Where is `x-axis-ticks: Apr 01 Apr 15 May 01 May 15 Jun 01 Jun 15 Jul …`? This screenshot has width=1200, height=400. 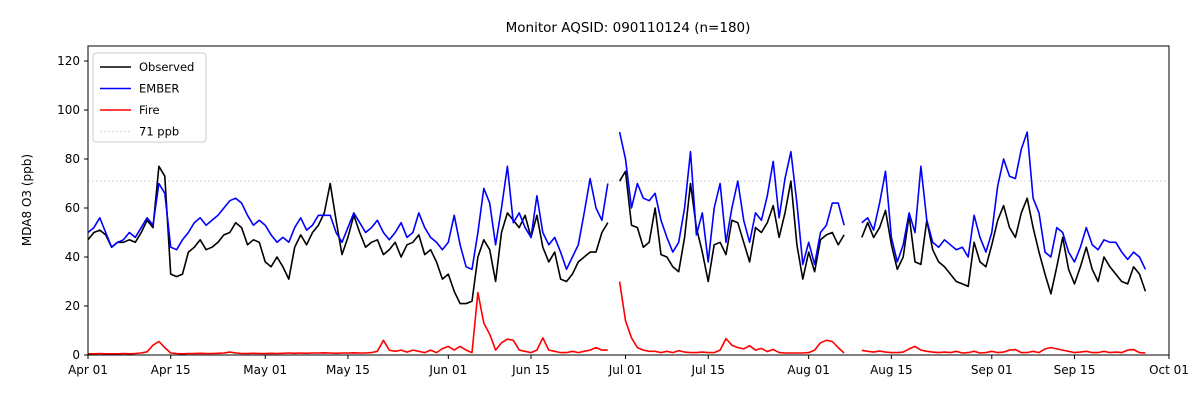 x-axis-ticks: Apr 01 Apr 15 May 01 May 15 Jun 01 Jun 15 Jul … is located at coordinates (628, 366).